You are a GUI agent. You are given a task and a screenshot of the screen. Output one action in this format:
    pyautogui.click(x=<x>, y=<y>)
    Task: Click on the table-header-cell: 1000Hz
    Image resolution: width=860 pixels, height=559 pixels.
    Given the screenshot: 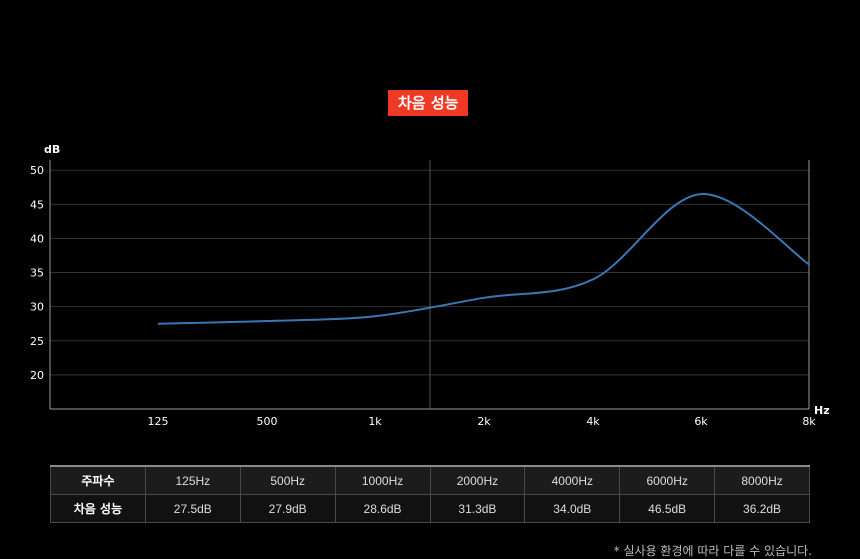 What is the action you would take?
    pyautogui.click(x=382, y=480)
    